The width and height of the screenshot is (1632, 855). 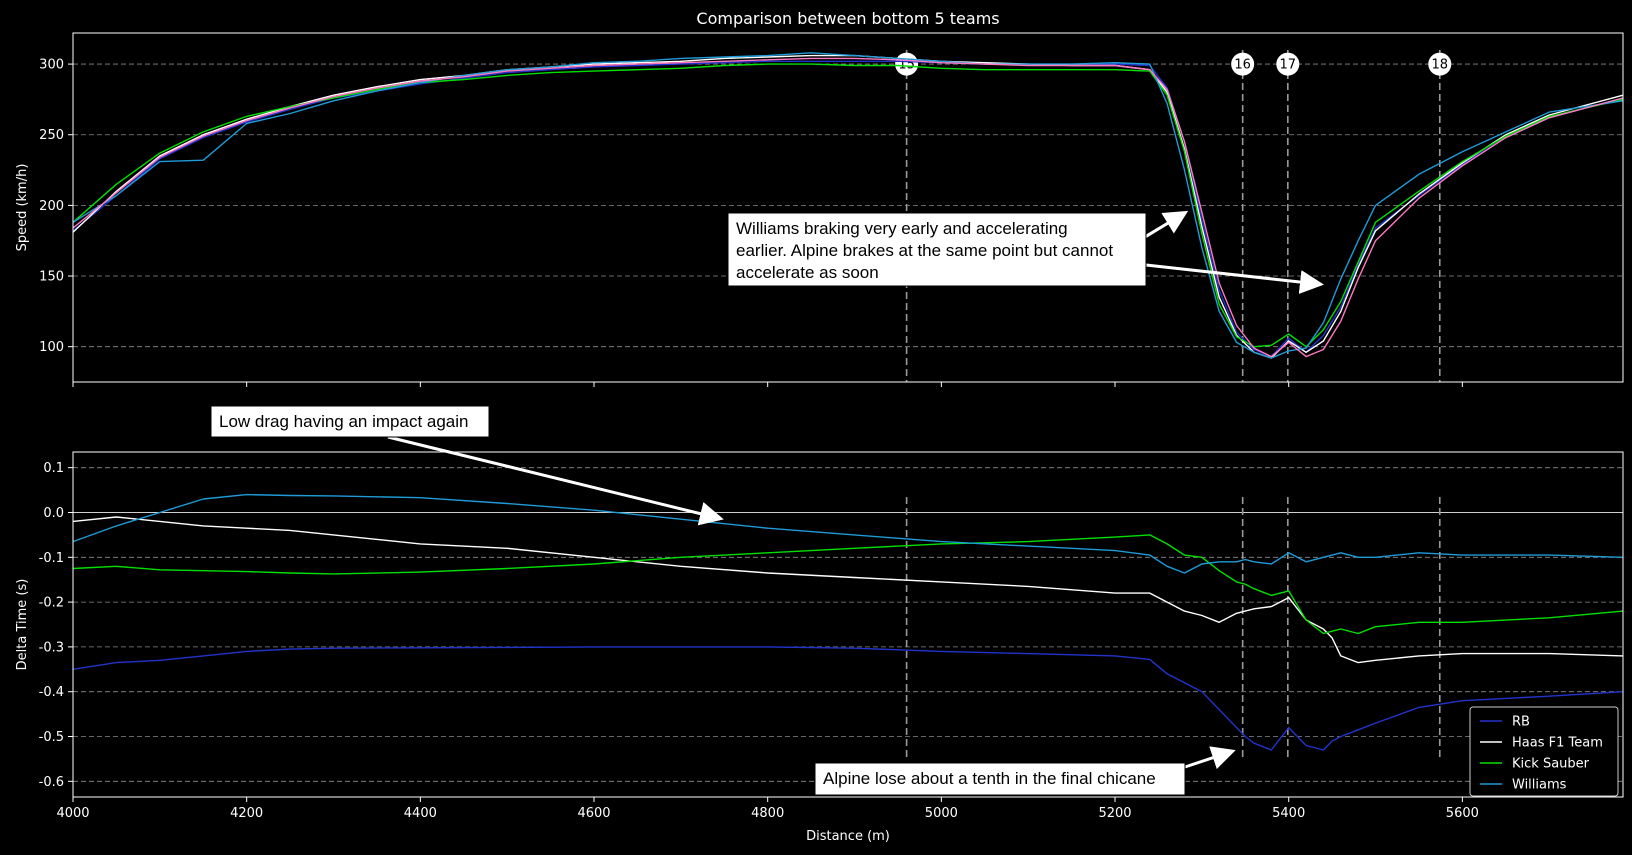 What do you see at coordinates (51, 603) in the screenshot?
I see `delta-y-tick-label: -0.2` at bounding box center [51, 603].